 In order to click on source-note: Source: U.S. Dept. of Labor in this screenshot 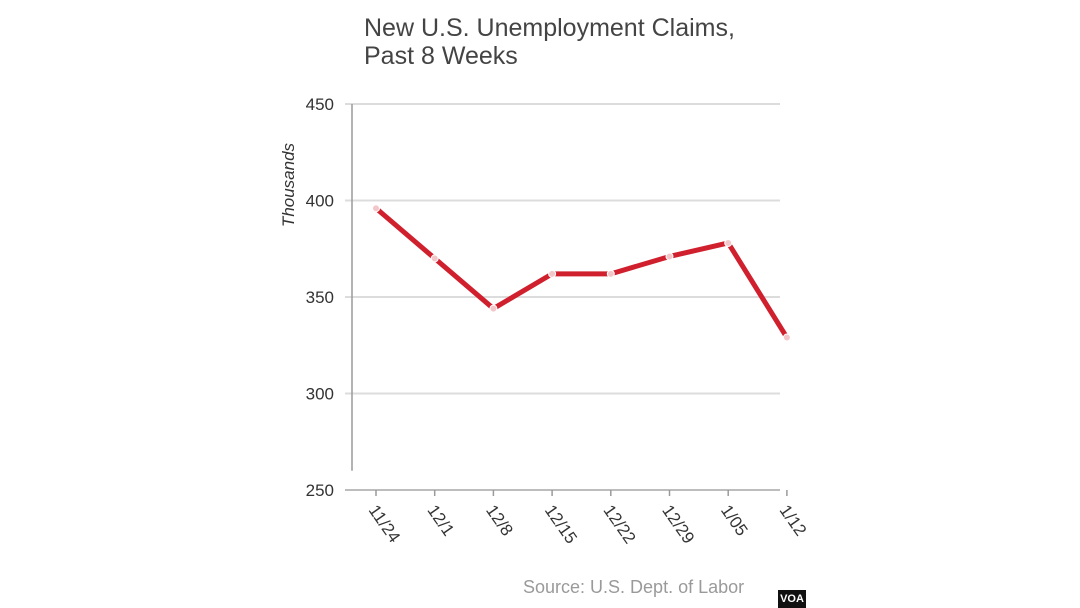, I will do `click(634, 587)`.